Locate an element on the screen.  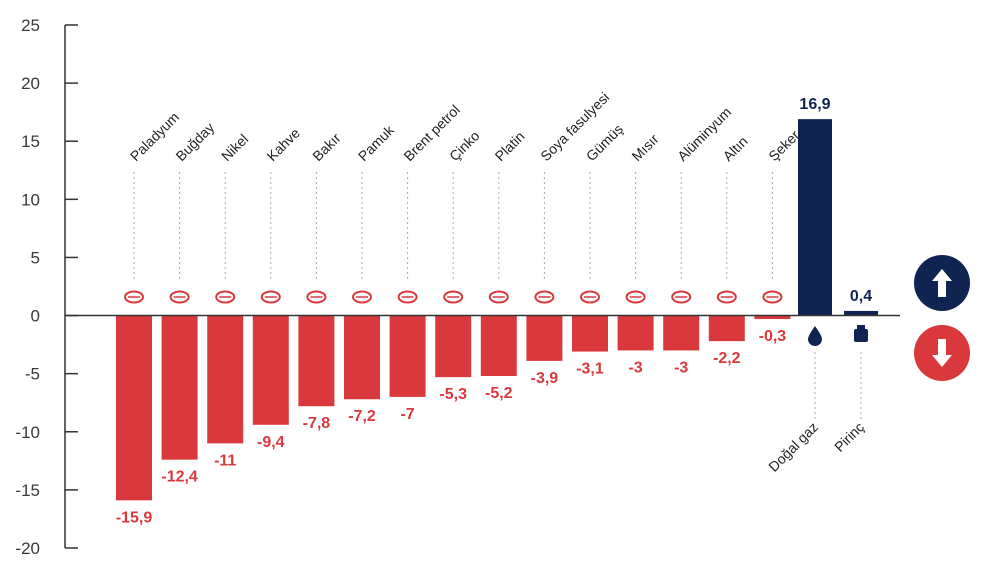
value-label: -9,4 is located at coordinates (271, 442).